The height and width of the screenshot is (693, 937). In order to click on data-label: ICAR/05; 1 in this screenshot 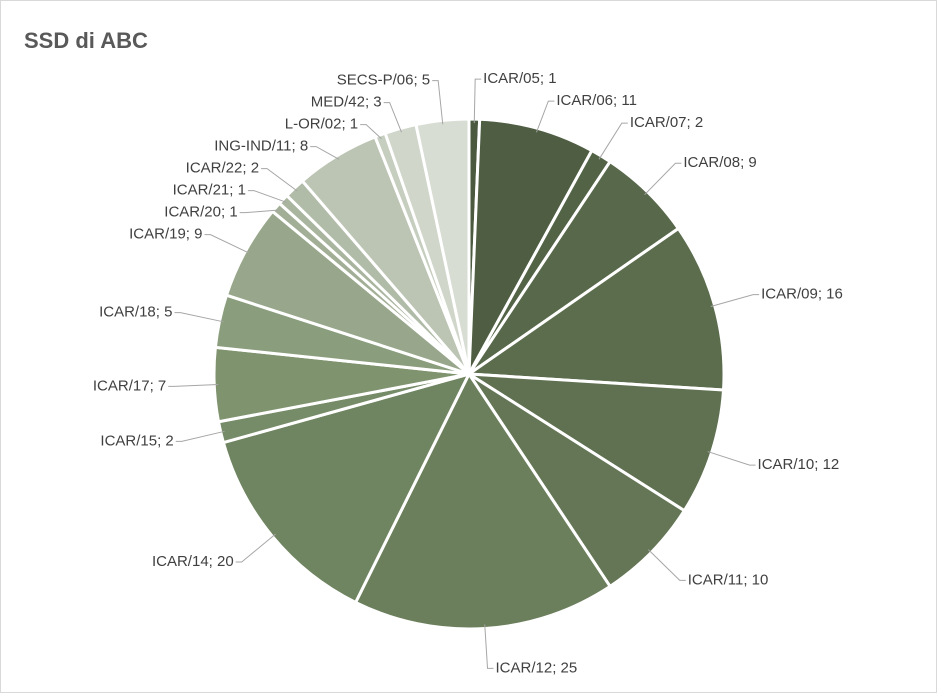, I will do `click(519, 78)`.